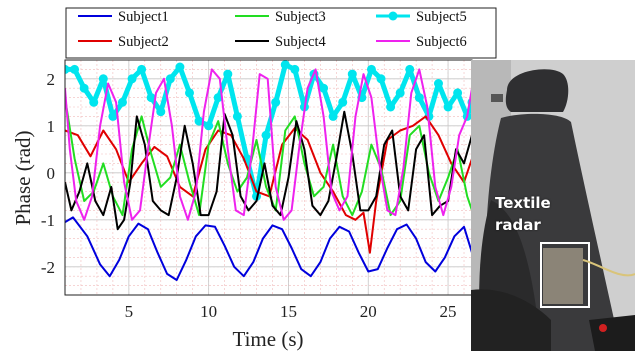 Image resolution: width=635 pixels, height=351 pixels. Describe the element at coordinates (511, 320) in the screenshot. I see `seat-cushion` at that location.